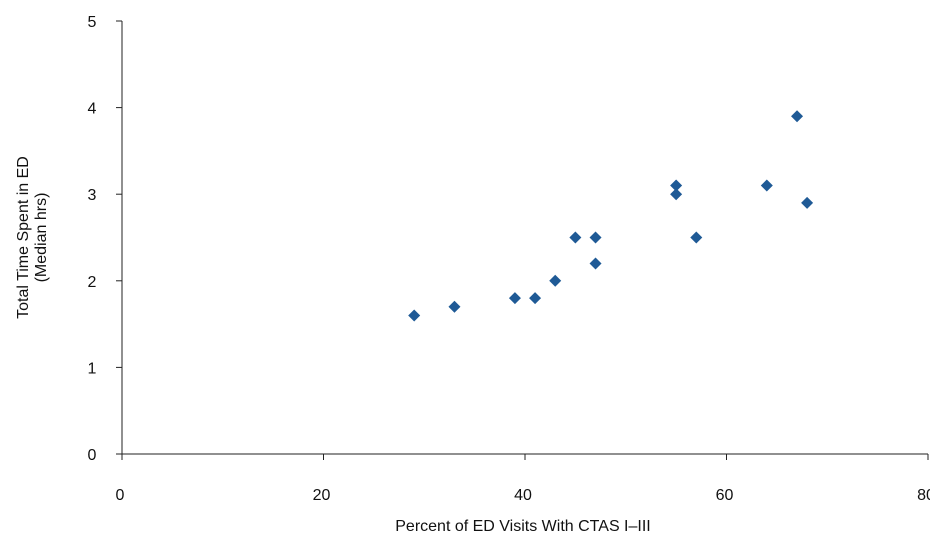  Describe the element at coordinates (120, 495) in the screenshot. I see `x-tick-label: 0` at that location.